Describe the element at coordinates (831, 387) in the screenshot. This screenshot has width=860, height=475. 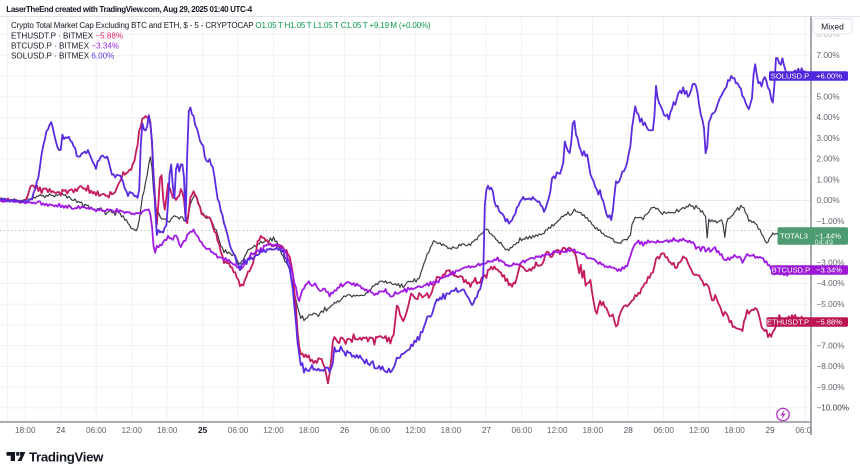
I see `svg-text: −9.00%` at that location.